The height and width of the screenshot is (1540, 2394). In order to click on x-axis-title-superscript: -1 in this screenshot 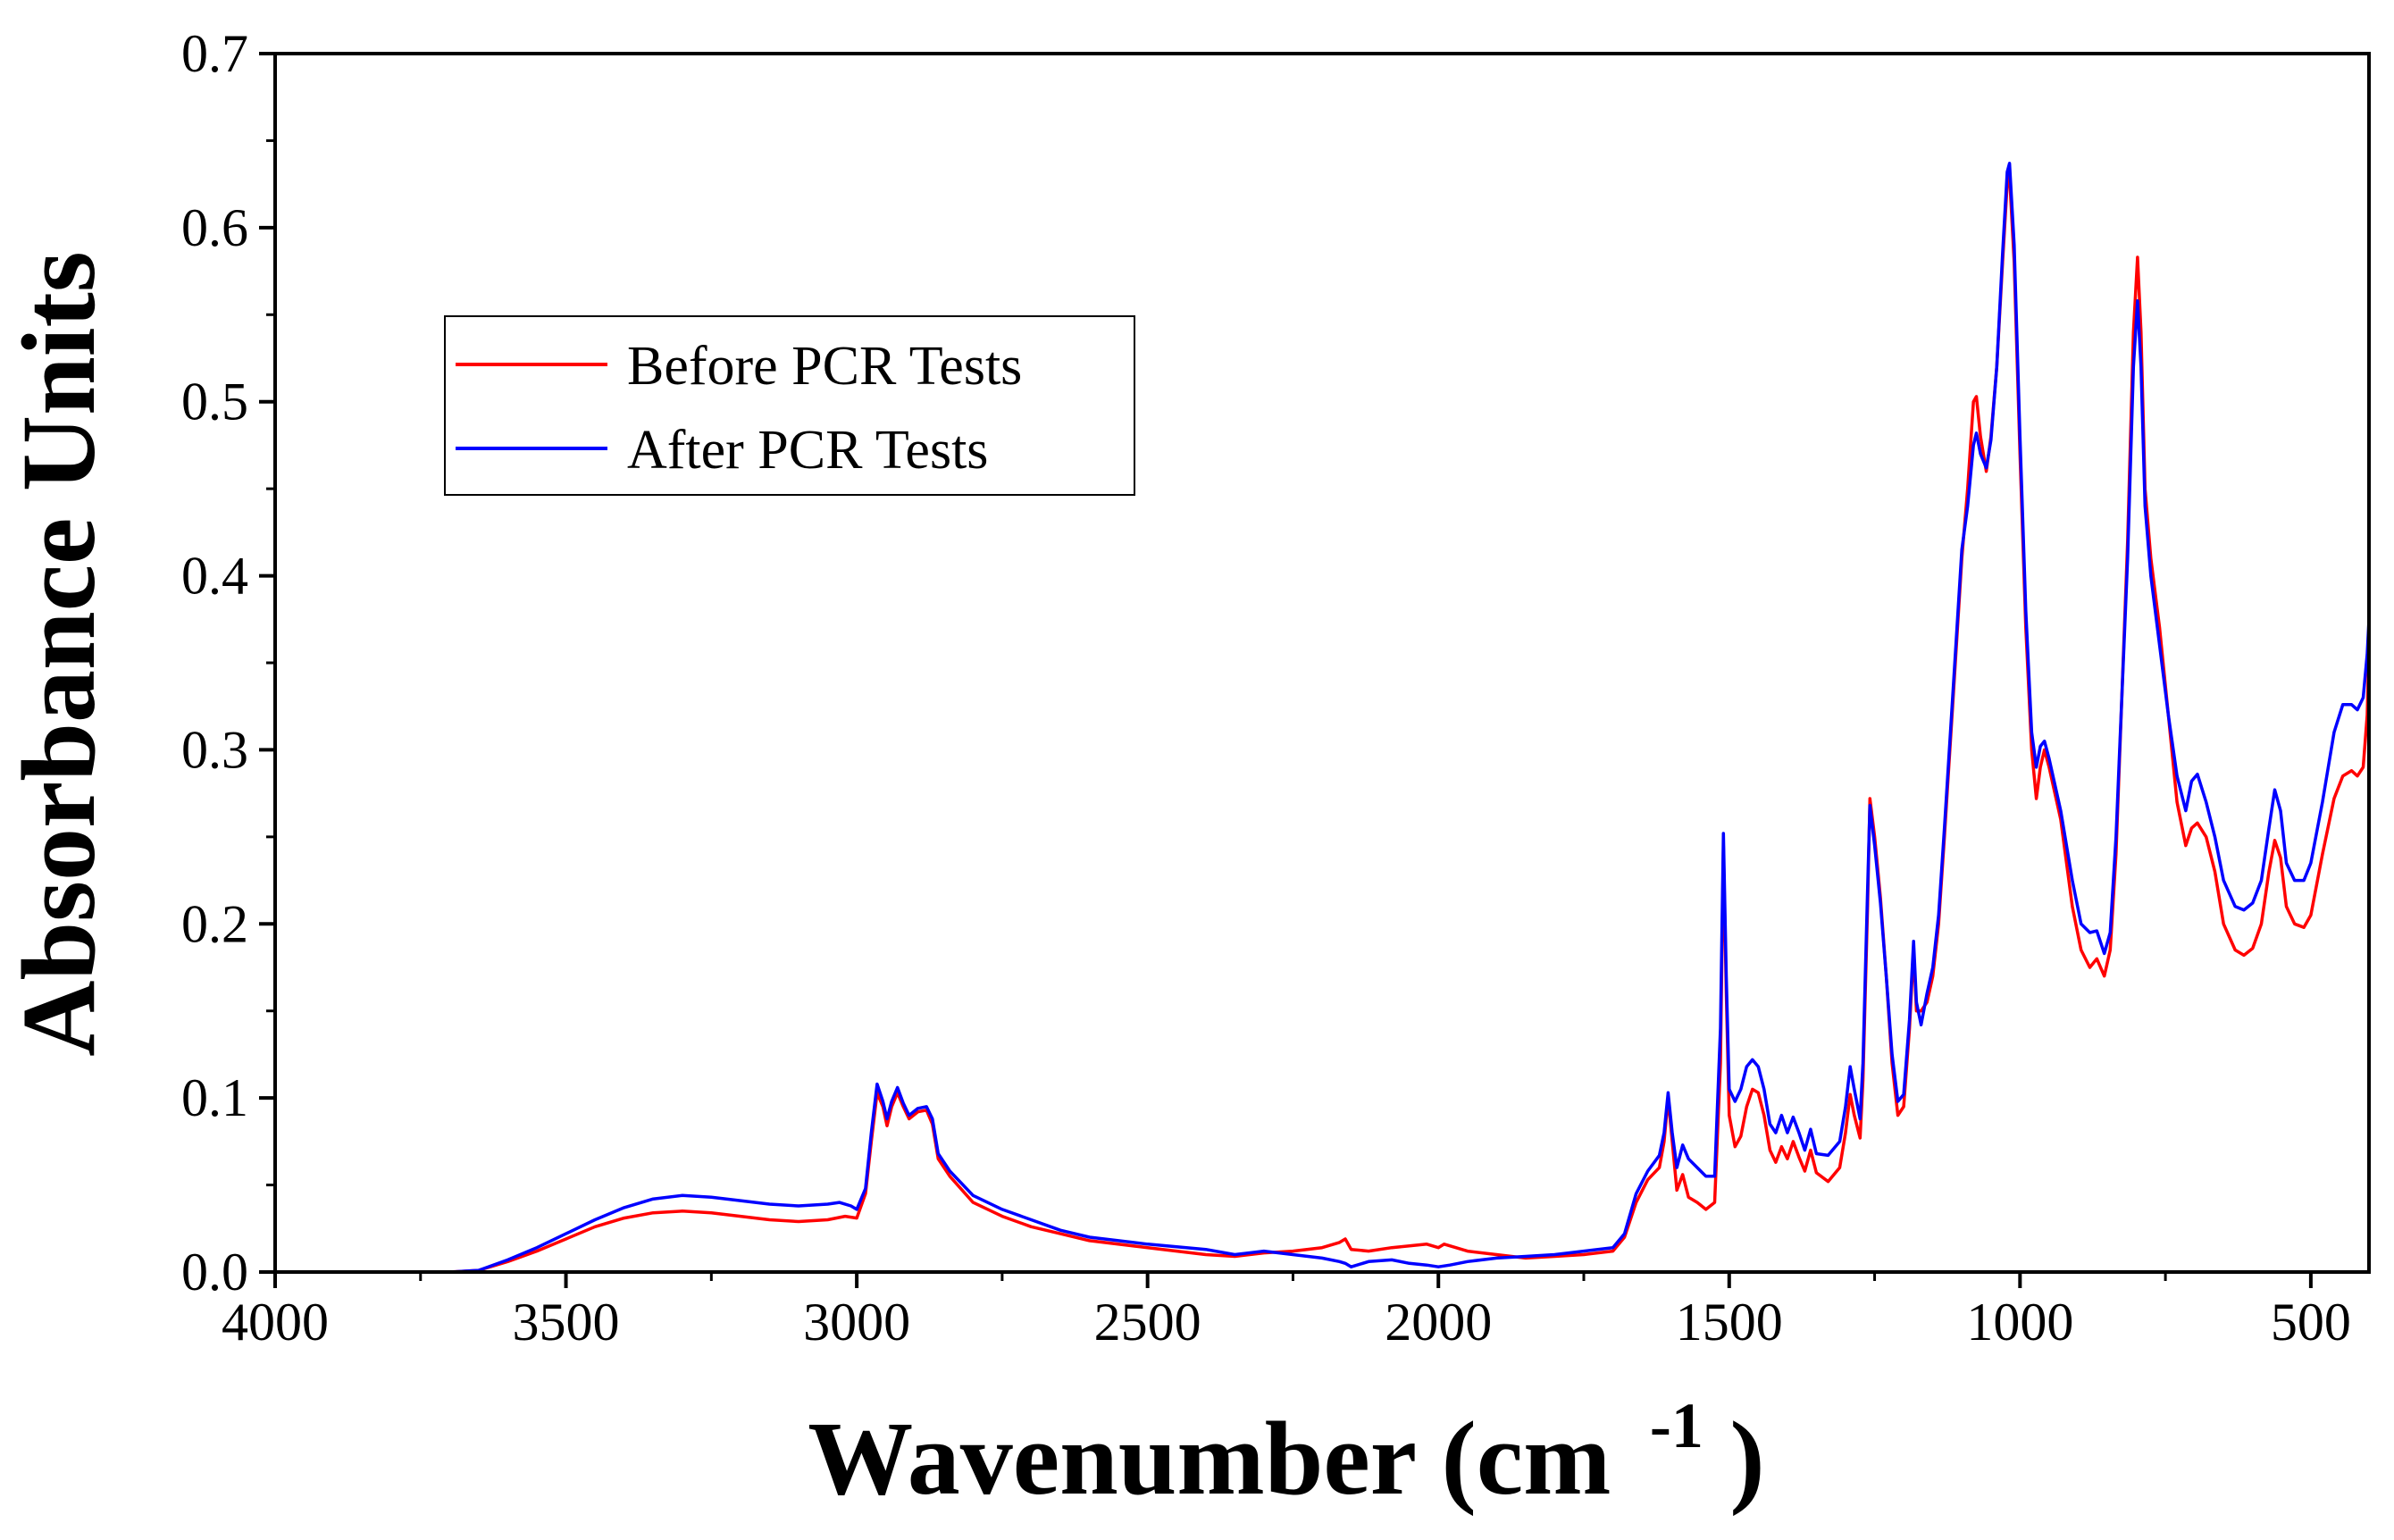, I will do `click(1676, 1425)`.